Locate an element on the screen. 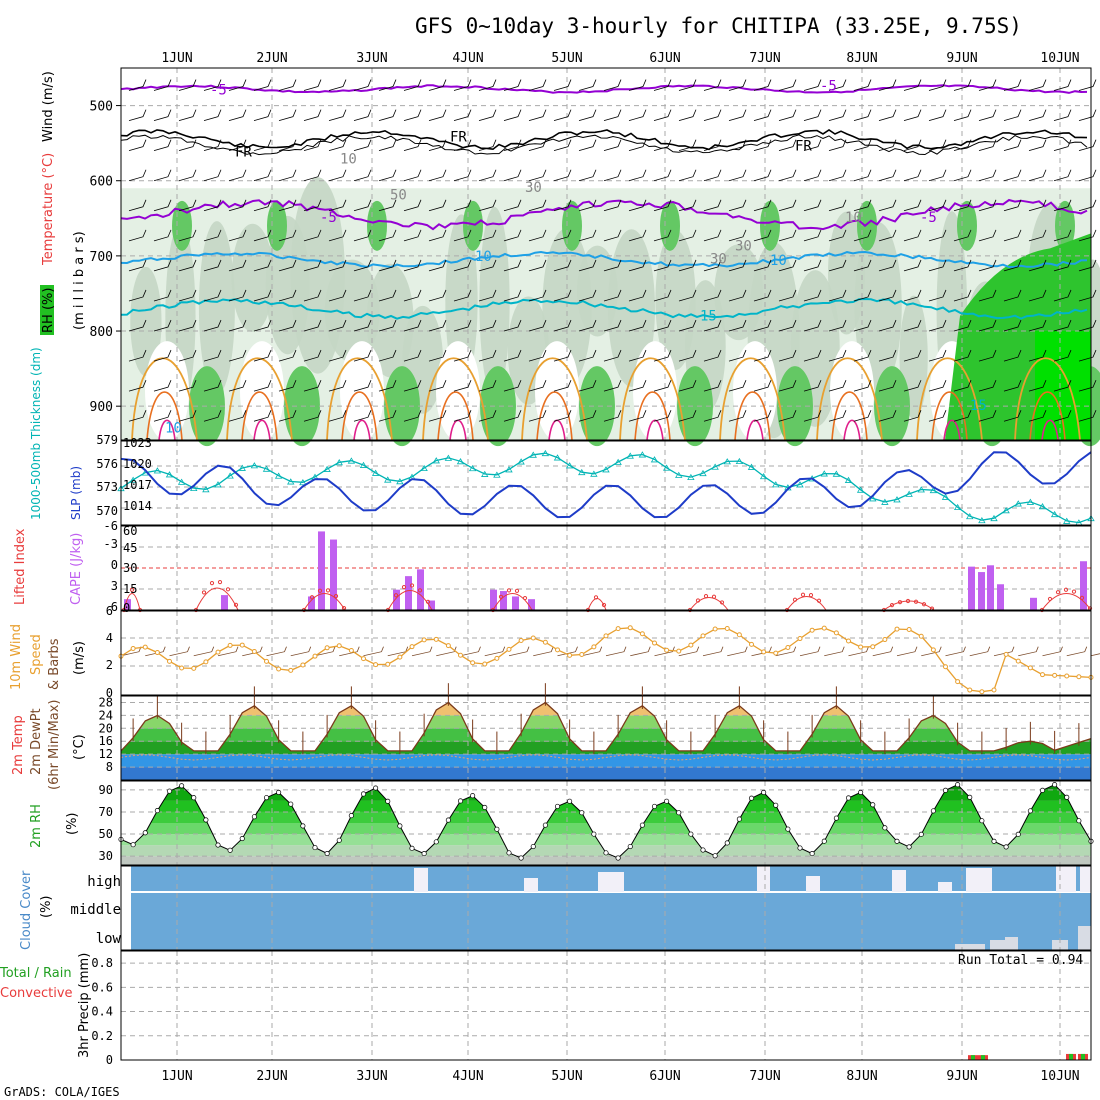 The width and height of the screenshot is (1100, 1100). cloud-gap is located at coordinates (1085, 879).